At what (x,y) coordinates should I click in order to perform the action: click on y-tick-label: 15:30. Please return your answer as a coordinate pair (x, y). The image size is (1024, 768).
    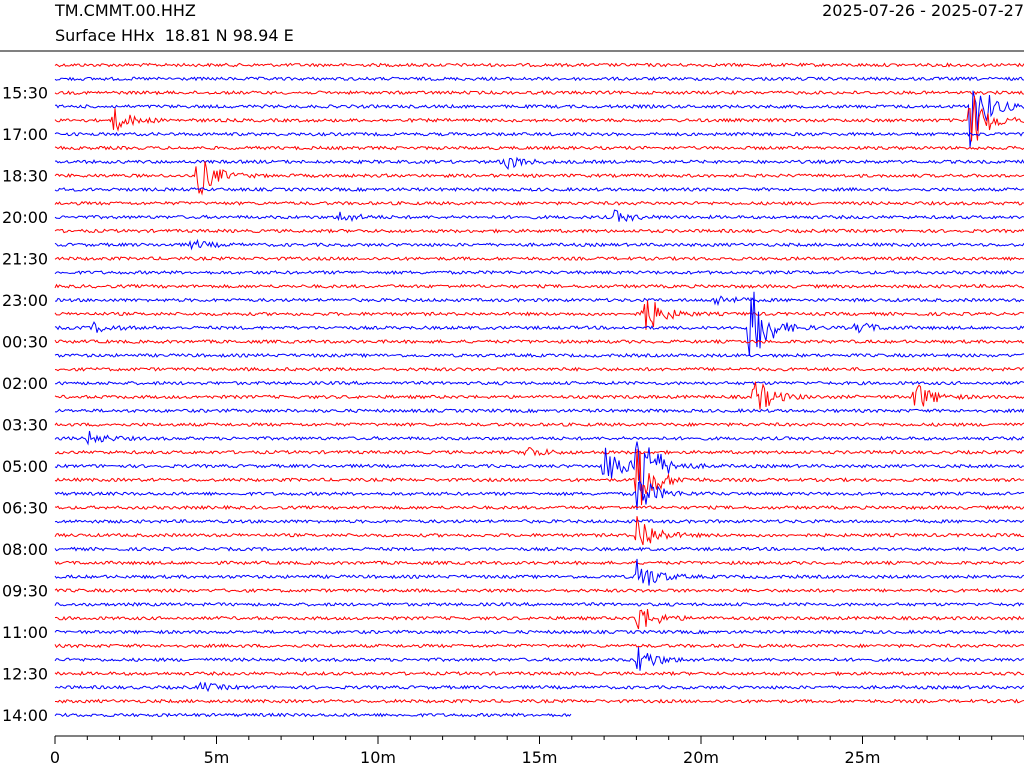
    Looking at the image, I should click on (25, 93).